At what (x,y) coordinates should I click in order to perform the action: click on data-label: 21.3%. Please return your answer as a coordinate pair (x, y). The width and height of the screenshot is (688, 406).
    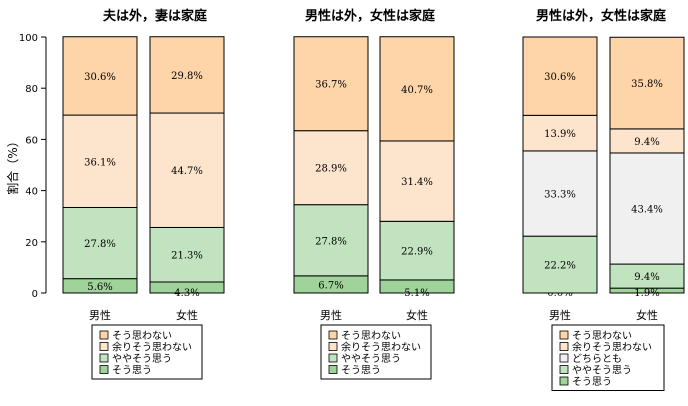
    Looking at the image, I should click on (187, 256).